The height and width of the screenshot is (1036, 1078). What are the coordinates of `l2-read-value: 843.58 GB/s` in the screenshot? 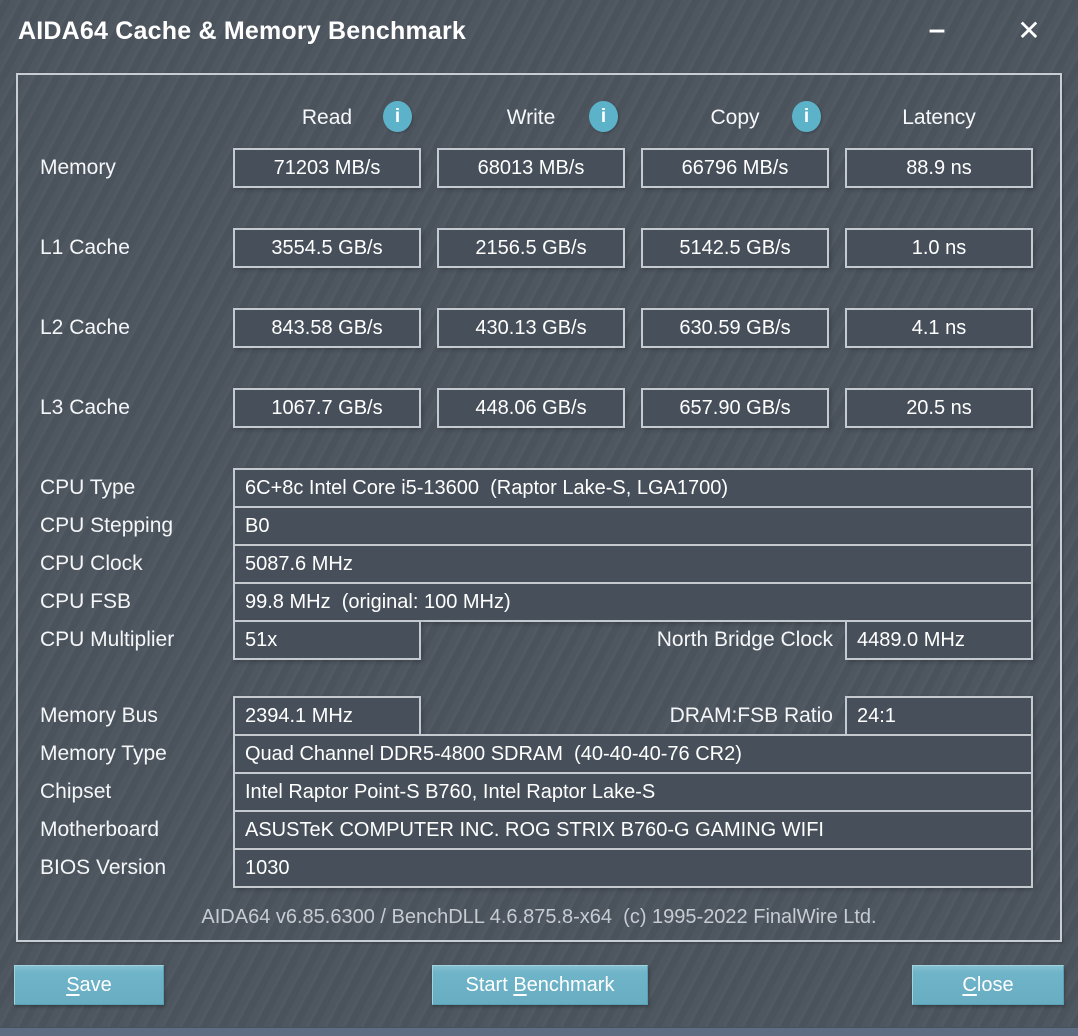 It's located at (327, 328).